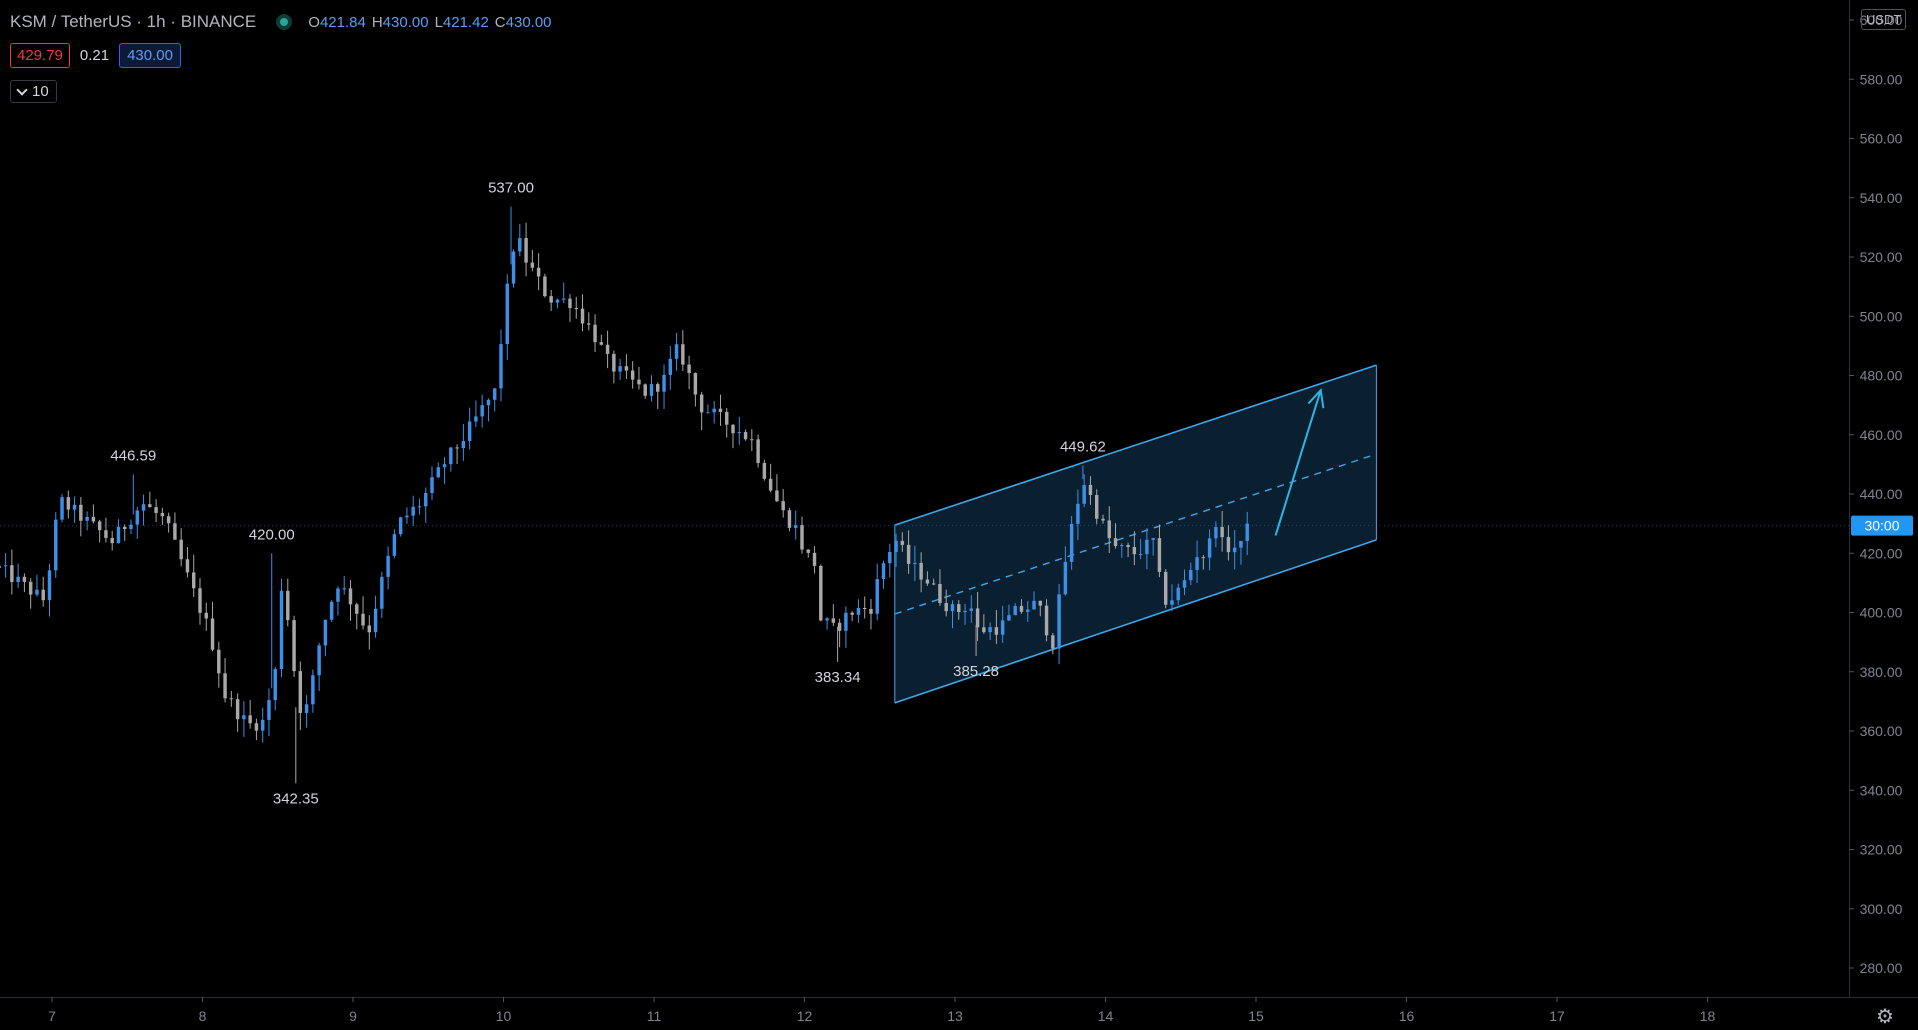 Image resolution: width=1918 pixels, height=1030 pixels. I want to click on price-tick-label: 340.00, so click(1881, 790).